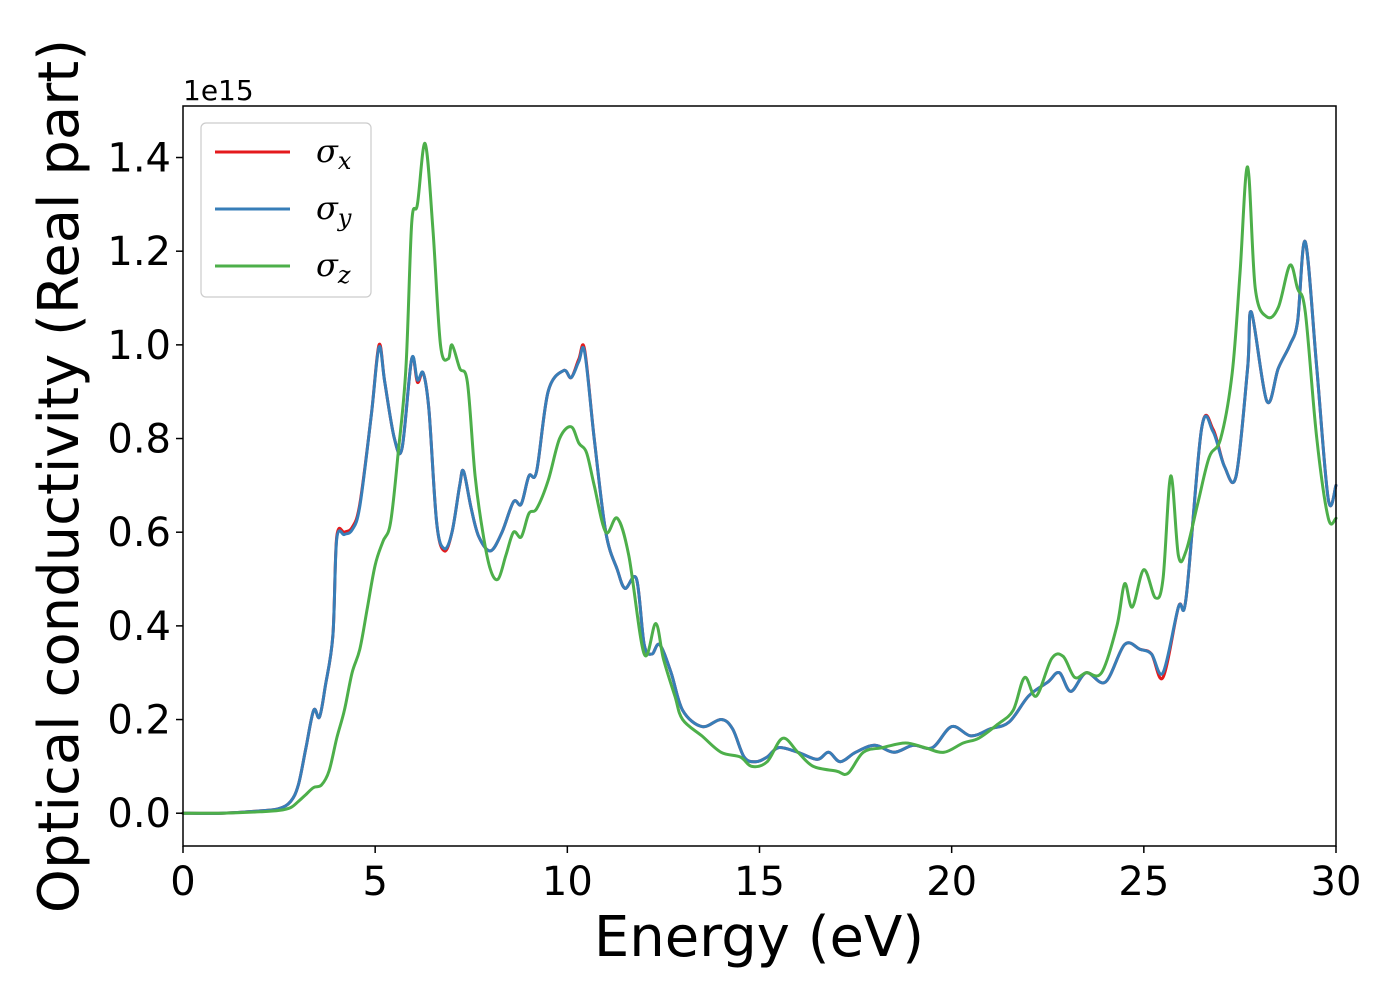  I want to click on x-axis-title: Energy (eV), so click(759, 937).